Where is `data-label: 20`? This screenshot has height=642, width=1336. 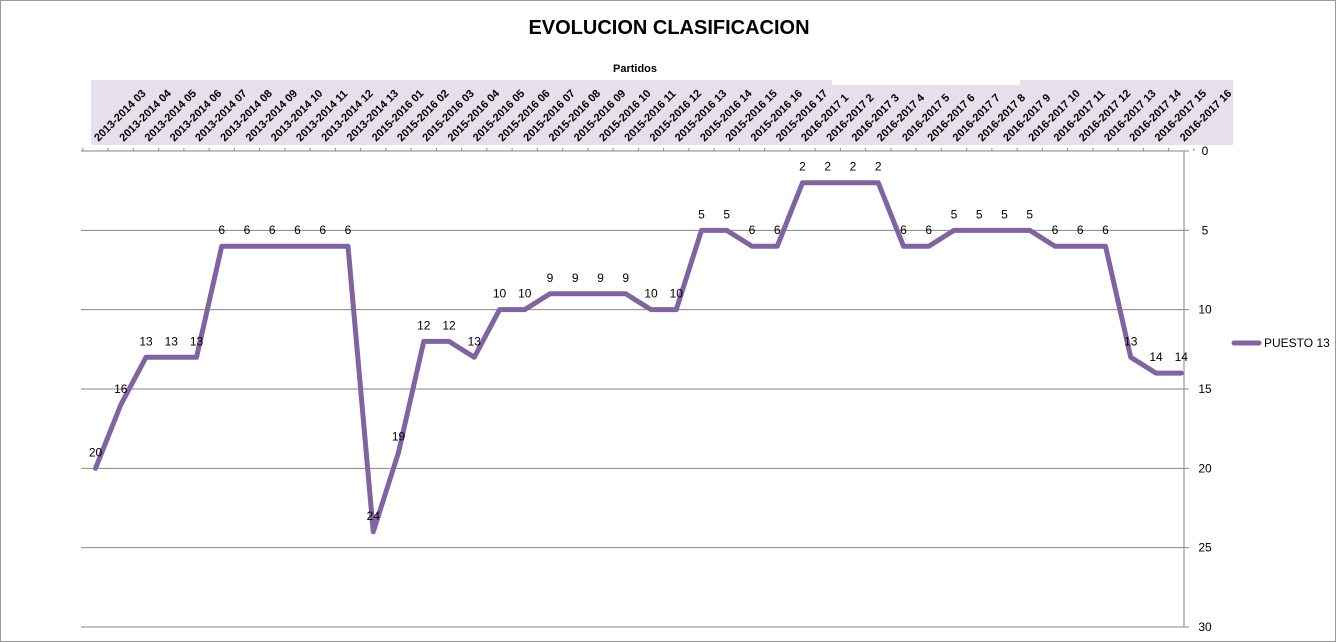 data-label: 20 is located at coordinates (96, 452).